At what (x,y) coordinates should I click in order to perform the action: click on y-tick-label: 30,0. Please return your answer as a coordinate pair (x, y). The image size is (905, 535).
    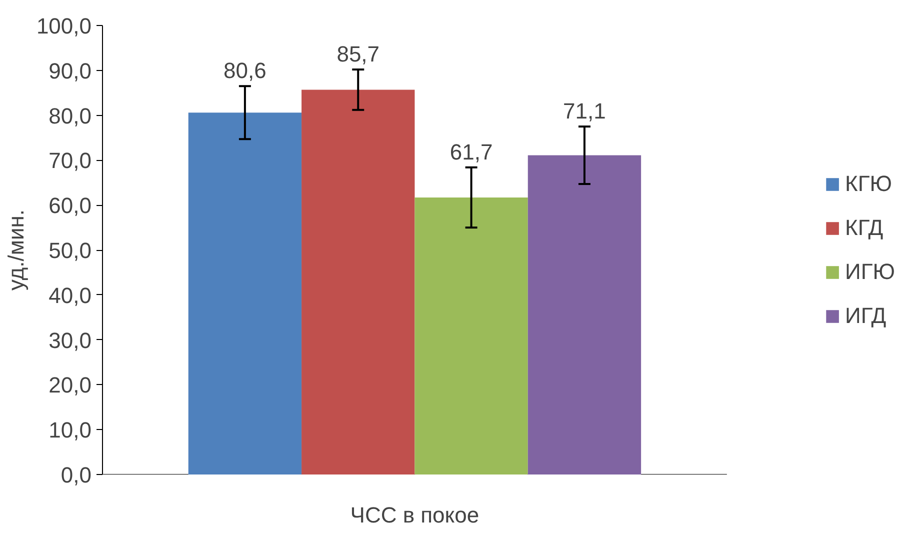
    Looking at the image, I should click on (70, 340).